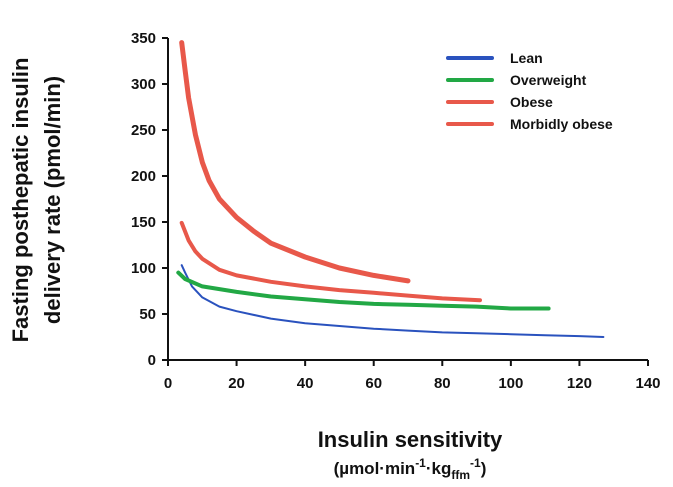  What do you see at coordinates (305, 383) in the screenshot?
I see `x-tick-label: 40` at bounding box center [305, 383].